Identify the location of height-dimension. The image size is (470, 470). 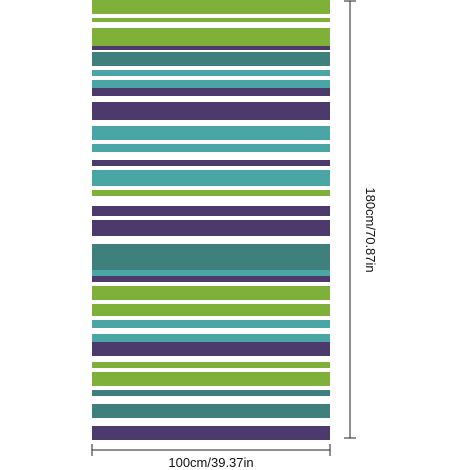
(350, 219).